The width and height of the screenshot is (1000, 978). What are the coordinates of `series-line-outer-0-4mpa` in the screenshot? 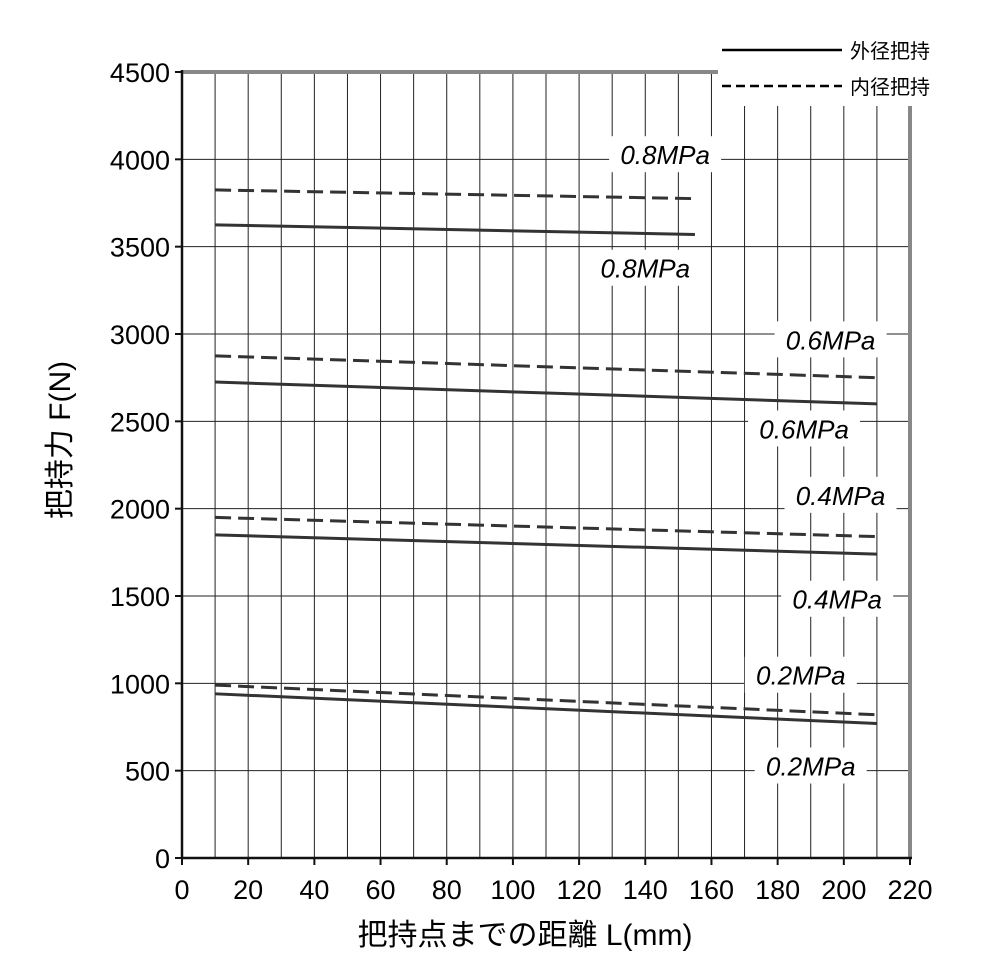 It's located at (546, 544).